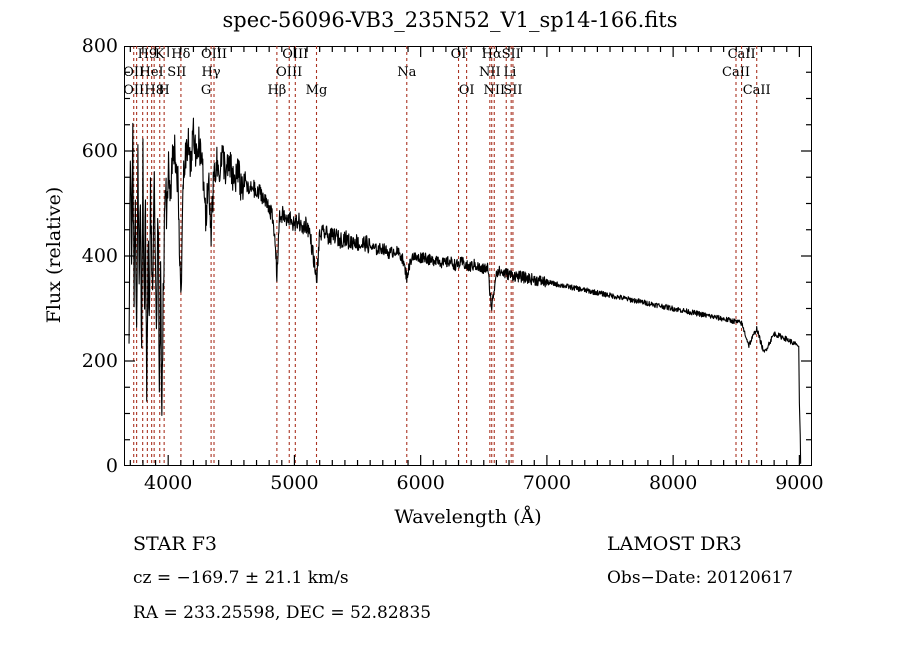 The image size is (900, 649). I want to click on y-tick-label: 600, so click(99, 151).